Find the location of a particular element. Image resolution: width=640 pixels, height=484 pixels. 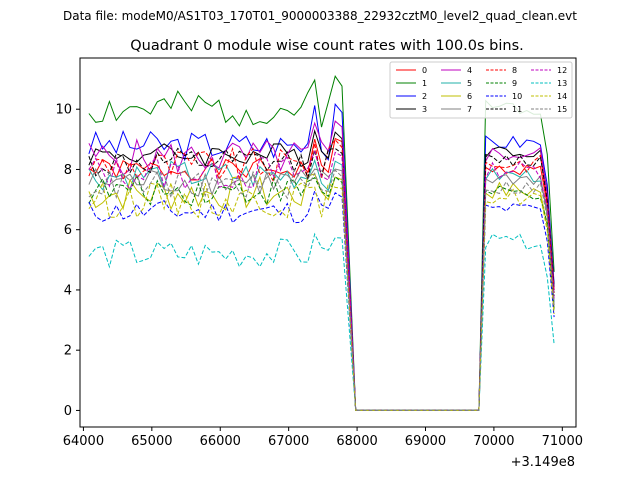

x-offset-label: +3.149e8 is located at coordinates (543, 462).